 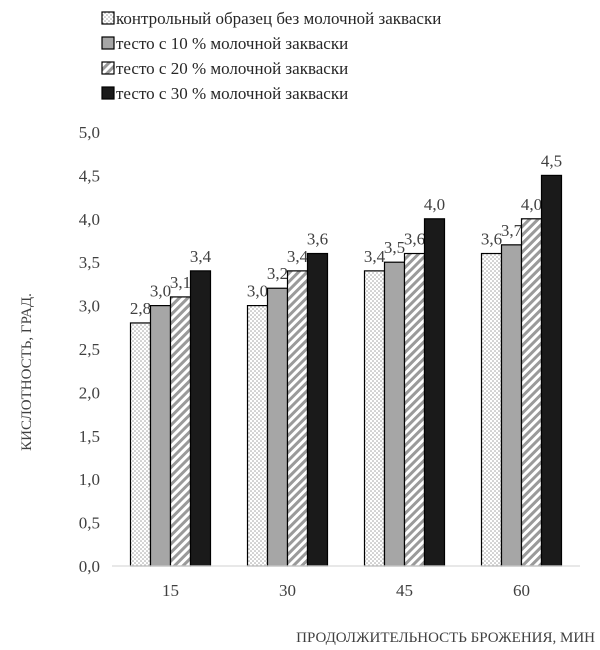 What do you see at coordinates (89, 523) in the screenshot?
I see `y-tick-label: 0,5` at bounding box center [89, 523].